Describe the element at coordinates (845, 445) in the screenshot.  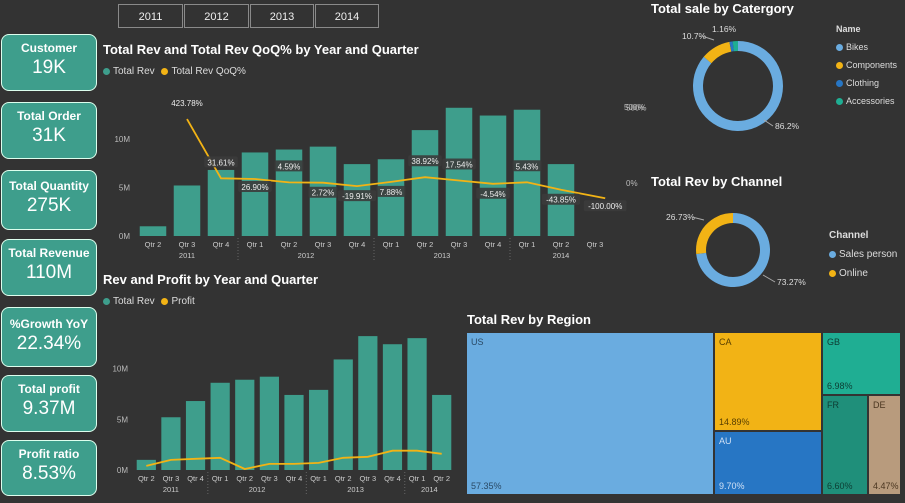
I see `treemap-tile-fr: FR 6.60%` at that location.